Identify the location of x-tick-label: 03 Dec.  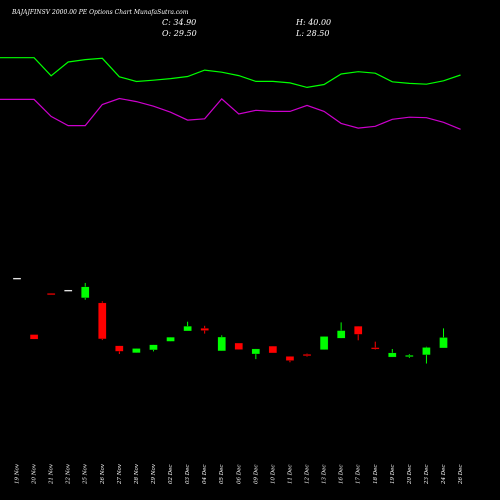
(188, 475).